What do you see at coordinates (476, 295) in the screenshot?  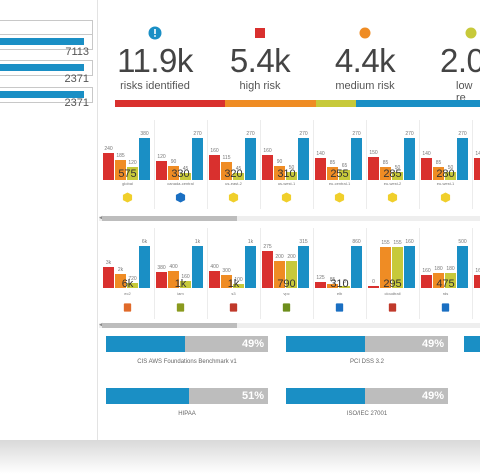 I see `services-card-summary: 5` at bounding box center [476, 295].